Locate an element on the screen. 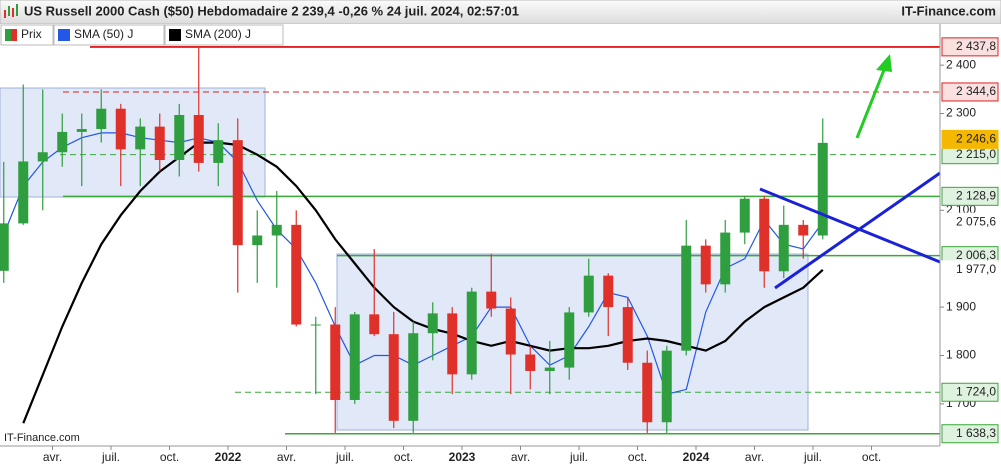 The image size is (1001, 469). x-tick-label: 2023 is located at coordinates (462, 457).